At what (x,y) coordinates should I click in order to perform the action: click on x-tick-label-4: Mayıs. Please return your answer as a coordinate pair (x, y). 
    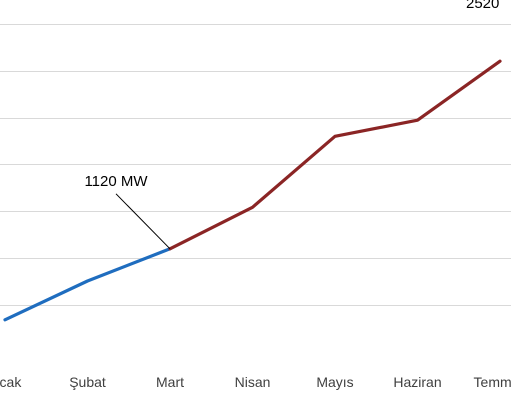
    Looking at the image, I should click on (334, 382).